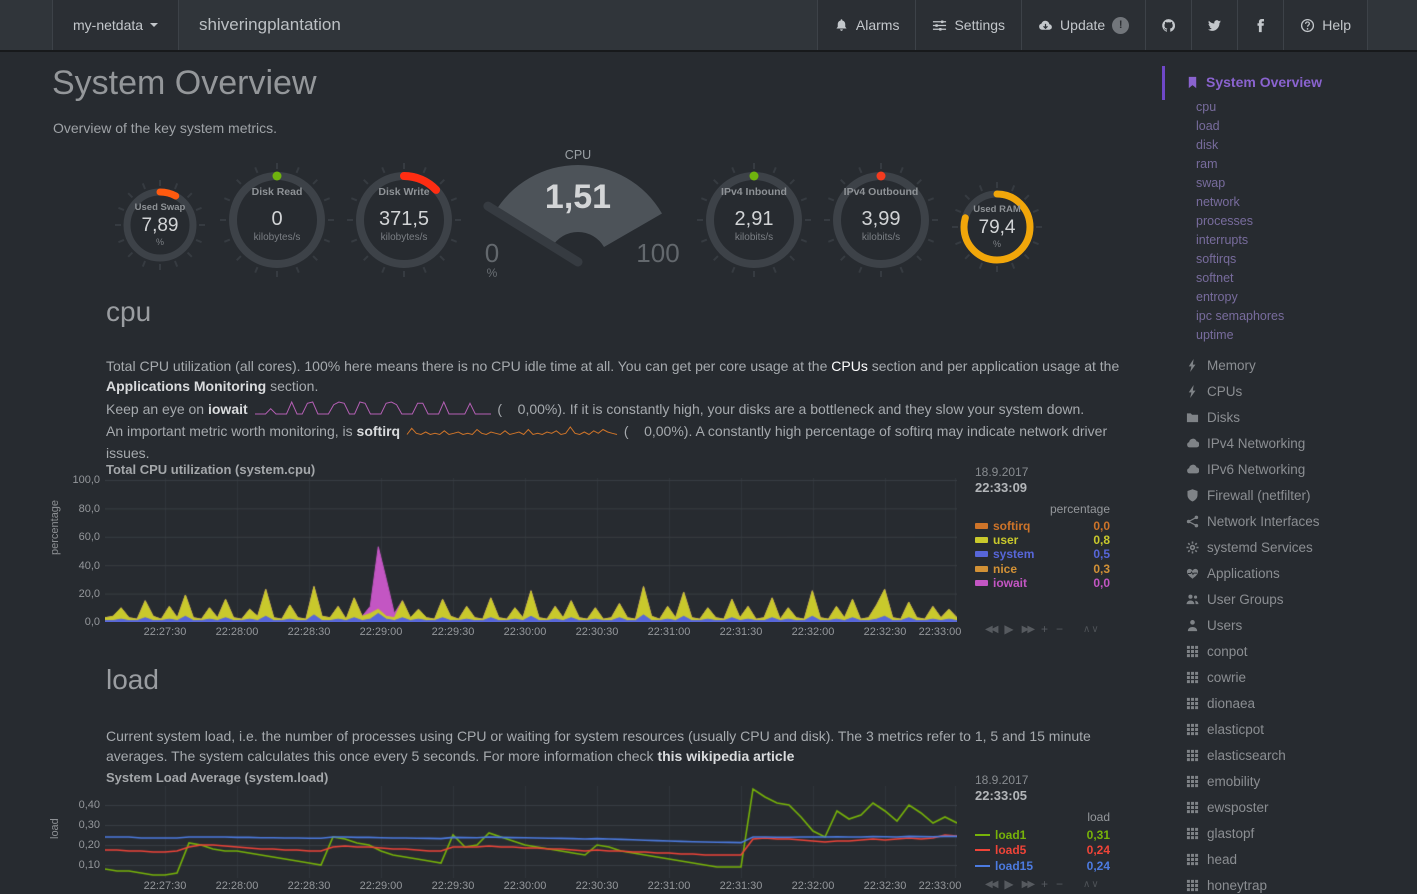 This screenshot has width=1417, height=894. Describe the element at coordinates (866, 25) in the screenshot. I see `alarms-button: Alarms` at that location.